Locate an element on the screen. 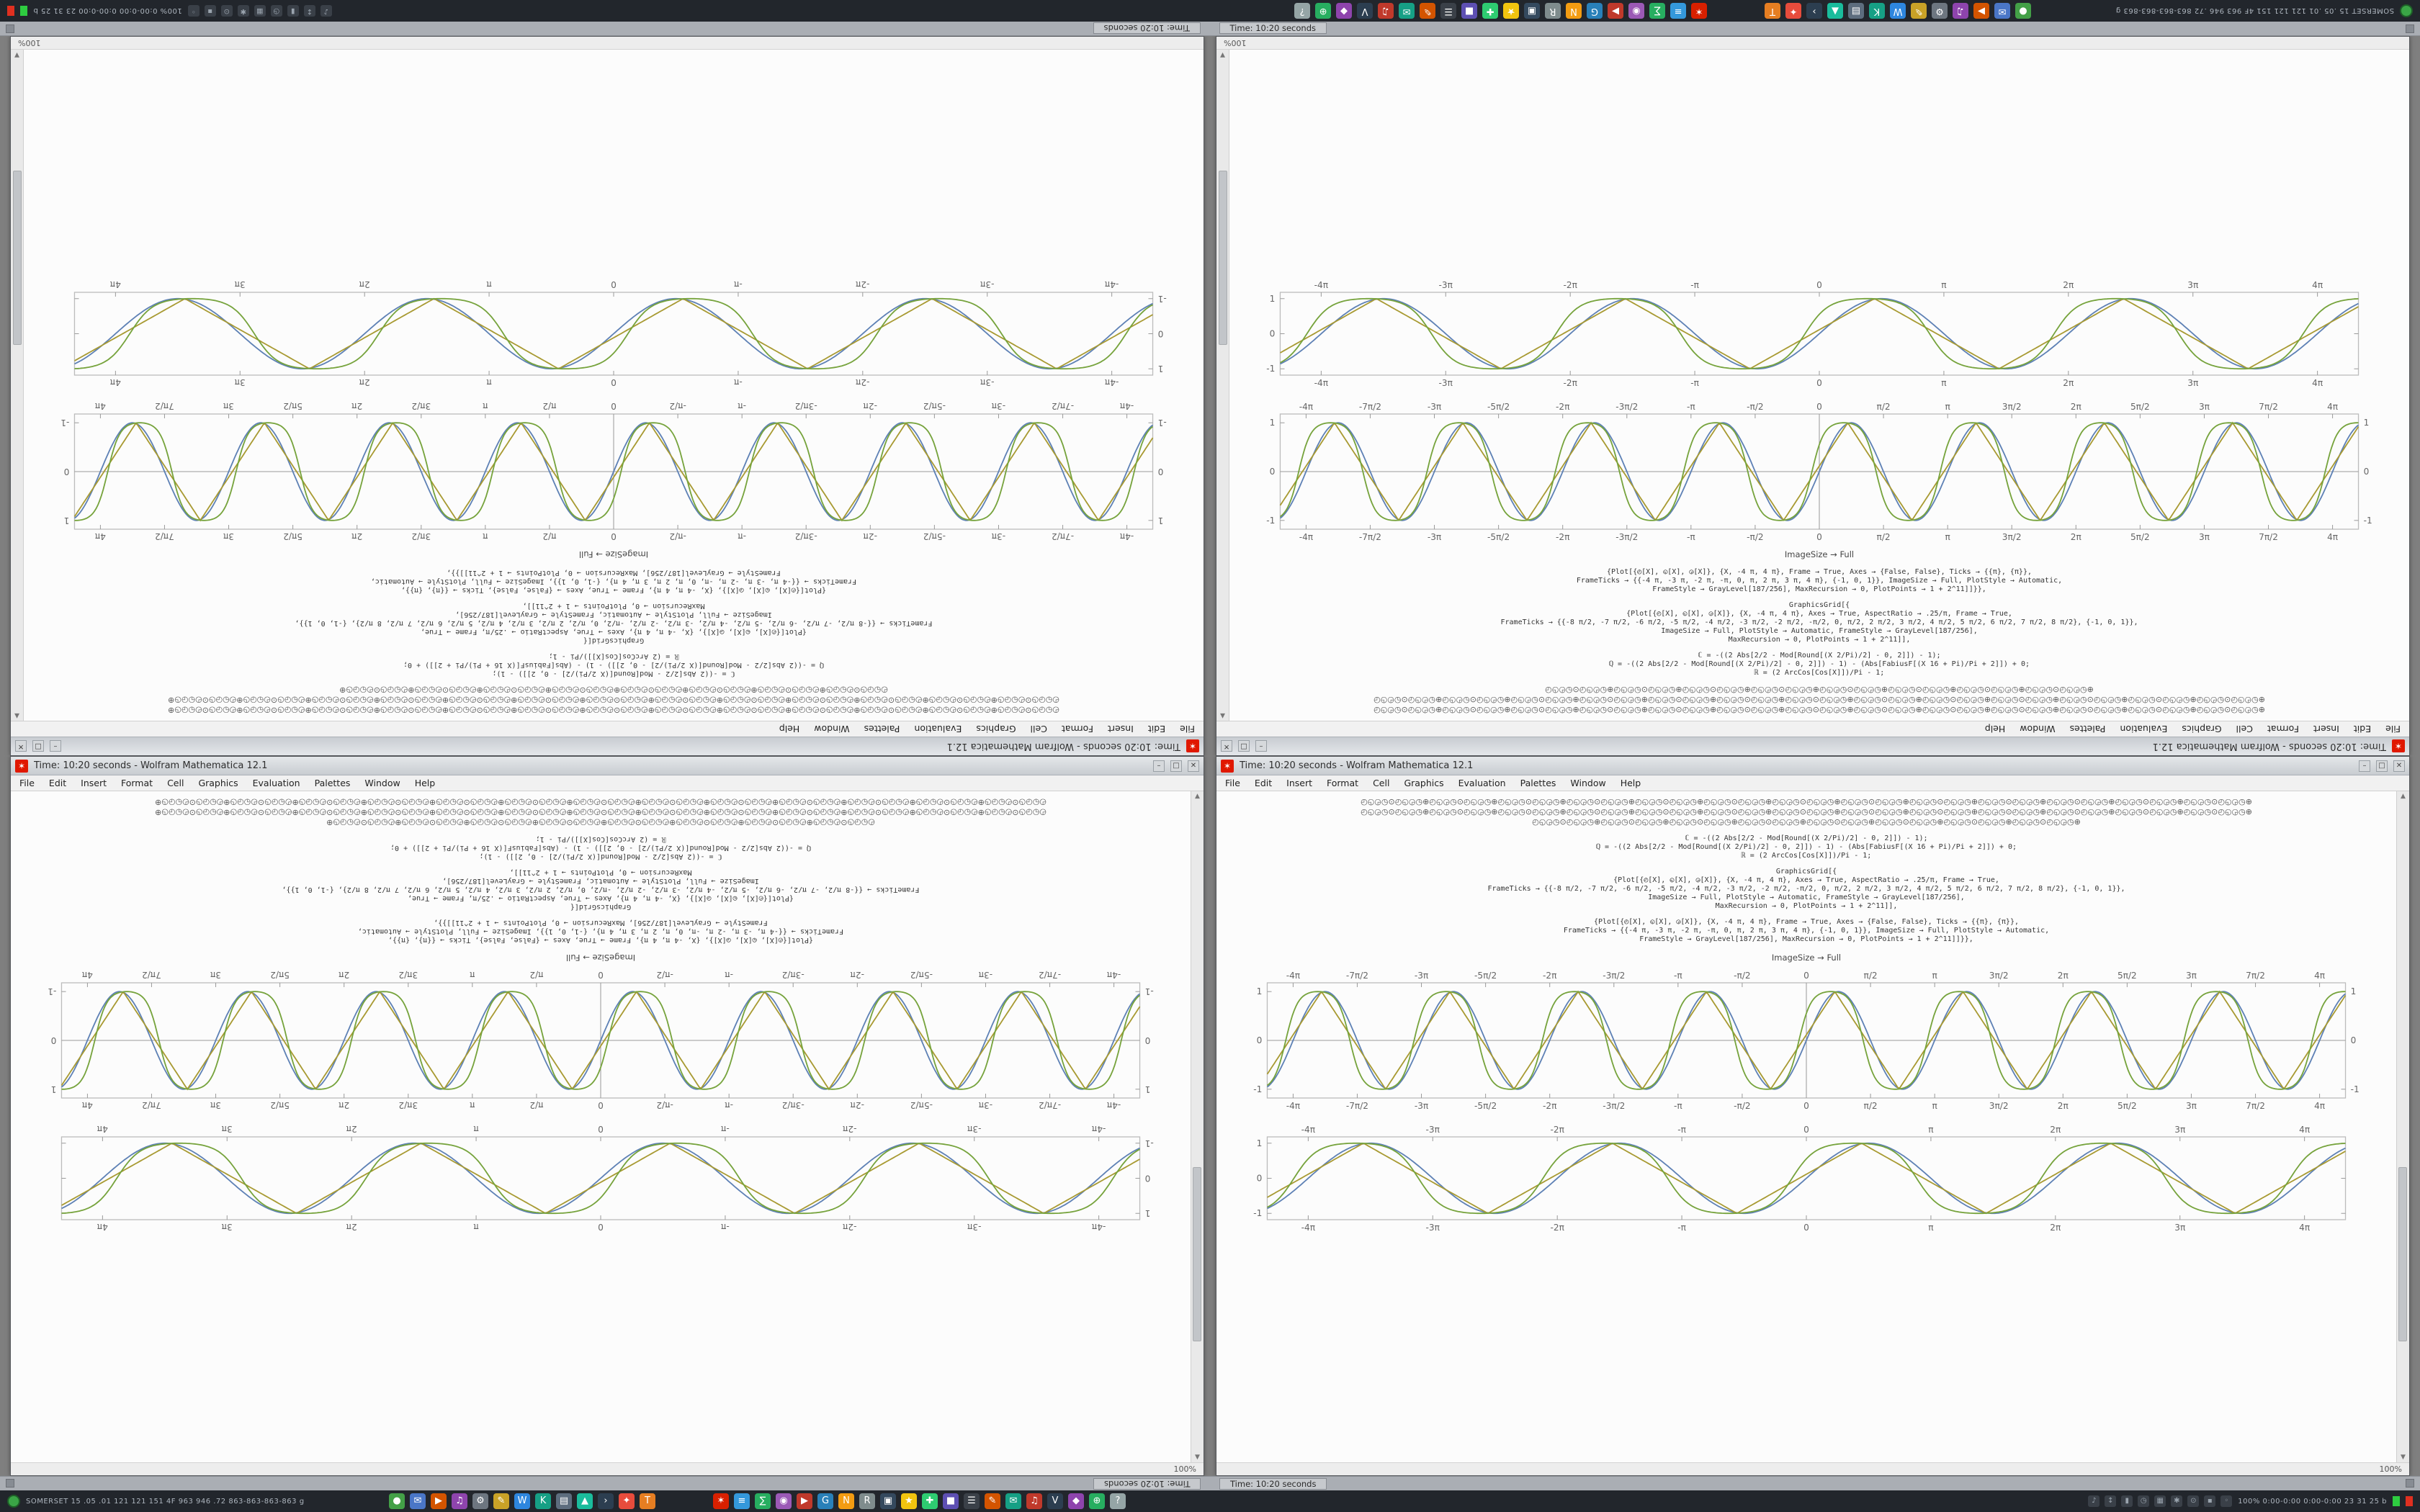 The width and height of the screenshot is (2420, 1512). tray-icon-session: ⊙ is located at coordinates (2193, 1501).